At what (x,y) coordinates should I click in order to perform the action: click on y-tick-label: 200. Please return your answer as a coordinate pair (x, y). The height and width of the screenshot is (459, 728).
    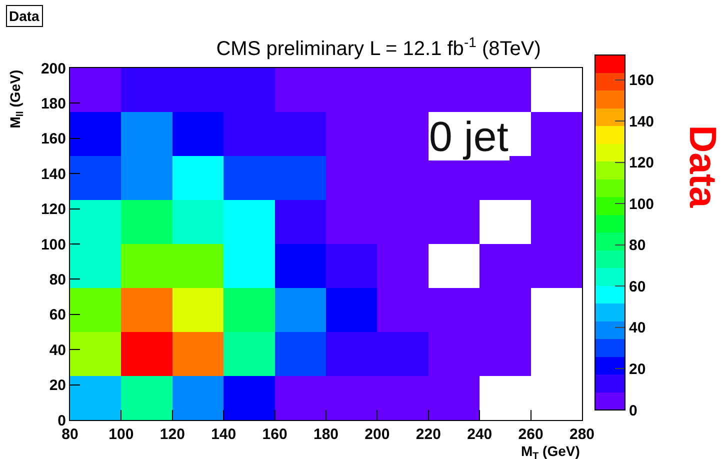
    Looking at the image, I should click on (53, 69).